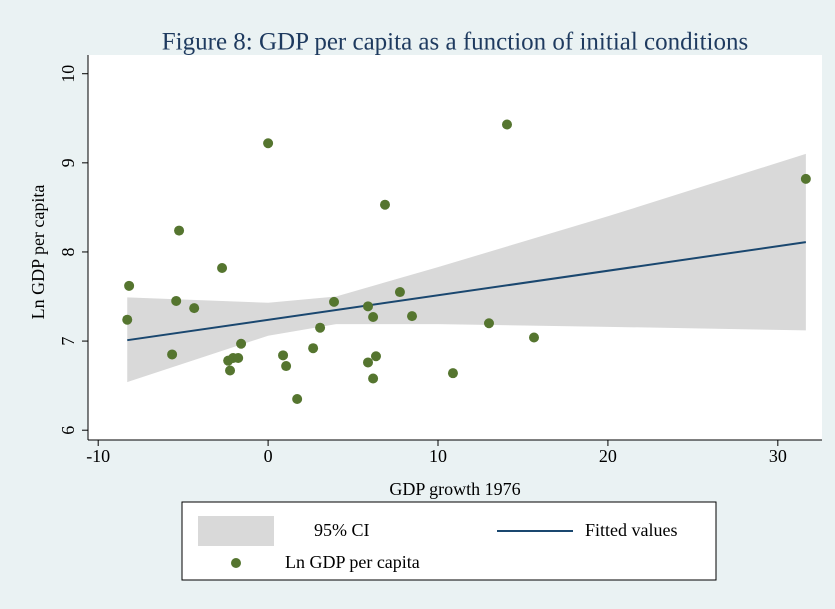 This screenshot has height=609, width=835. Describe the element at coordinates (454, 489) in the screenshot. I see `x-axis-title: GDP growth 1976` at that location.